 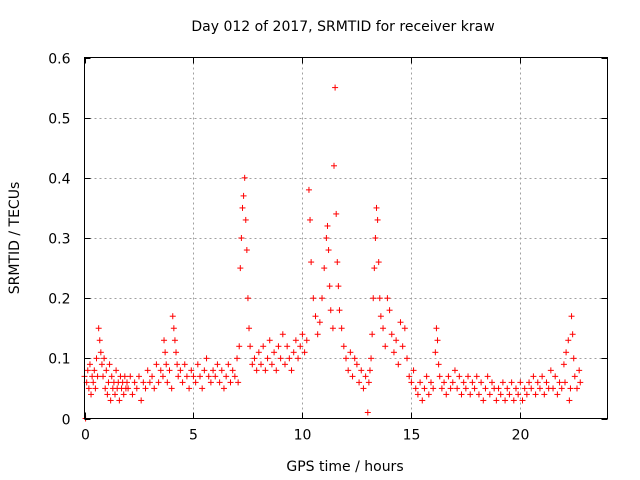 I want to click on y-tick-label: 0.1, so click(x=59, y=360).